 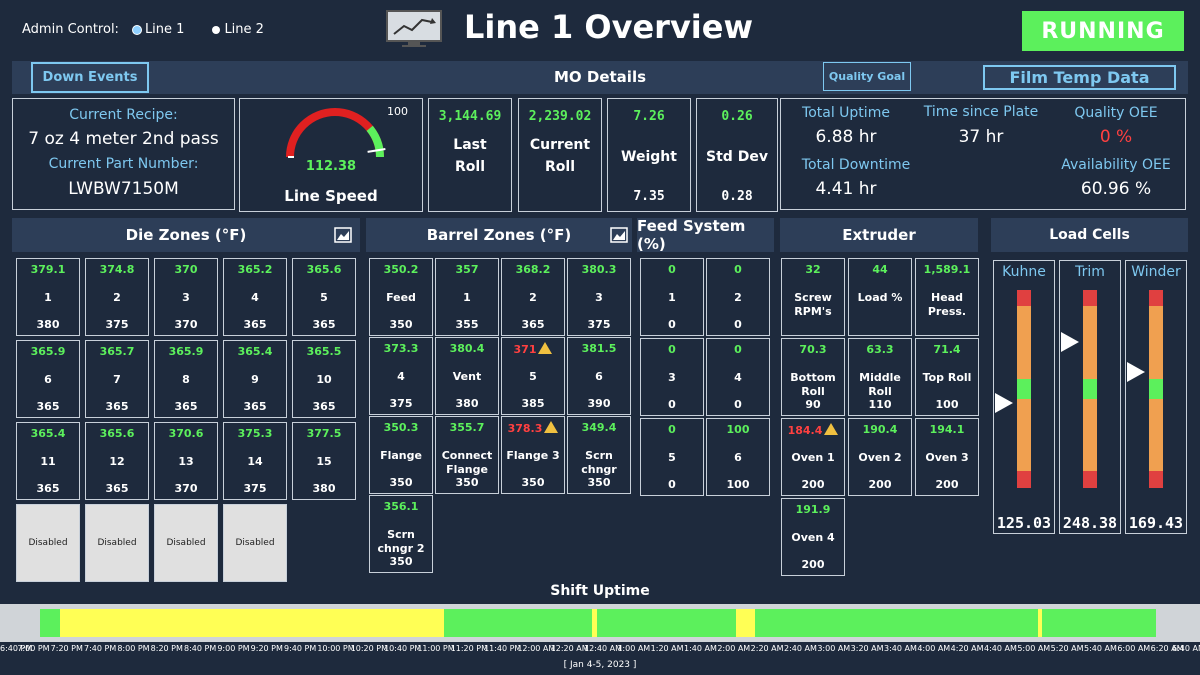 I want to click on feed-system-cell: 0 3 0, so click(x=672, y=377).